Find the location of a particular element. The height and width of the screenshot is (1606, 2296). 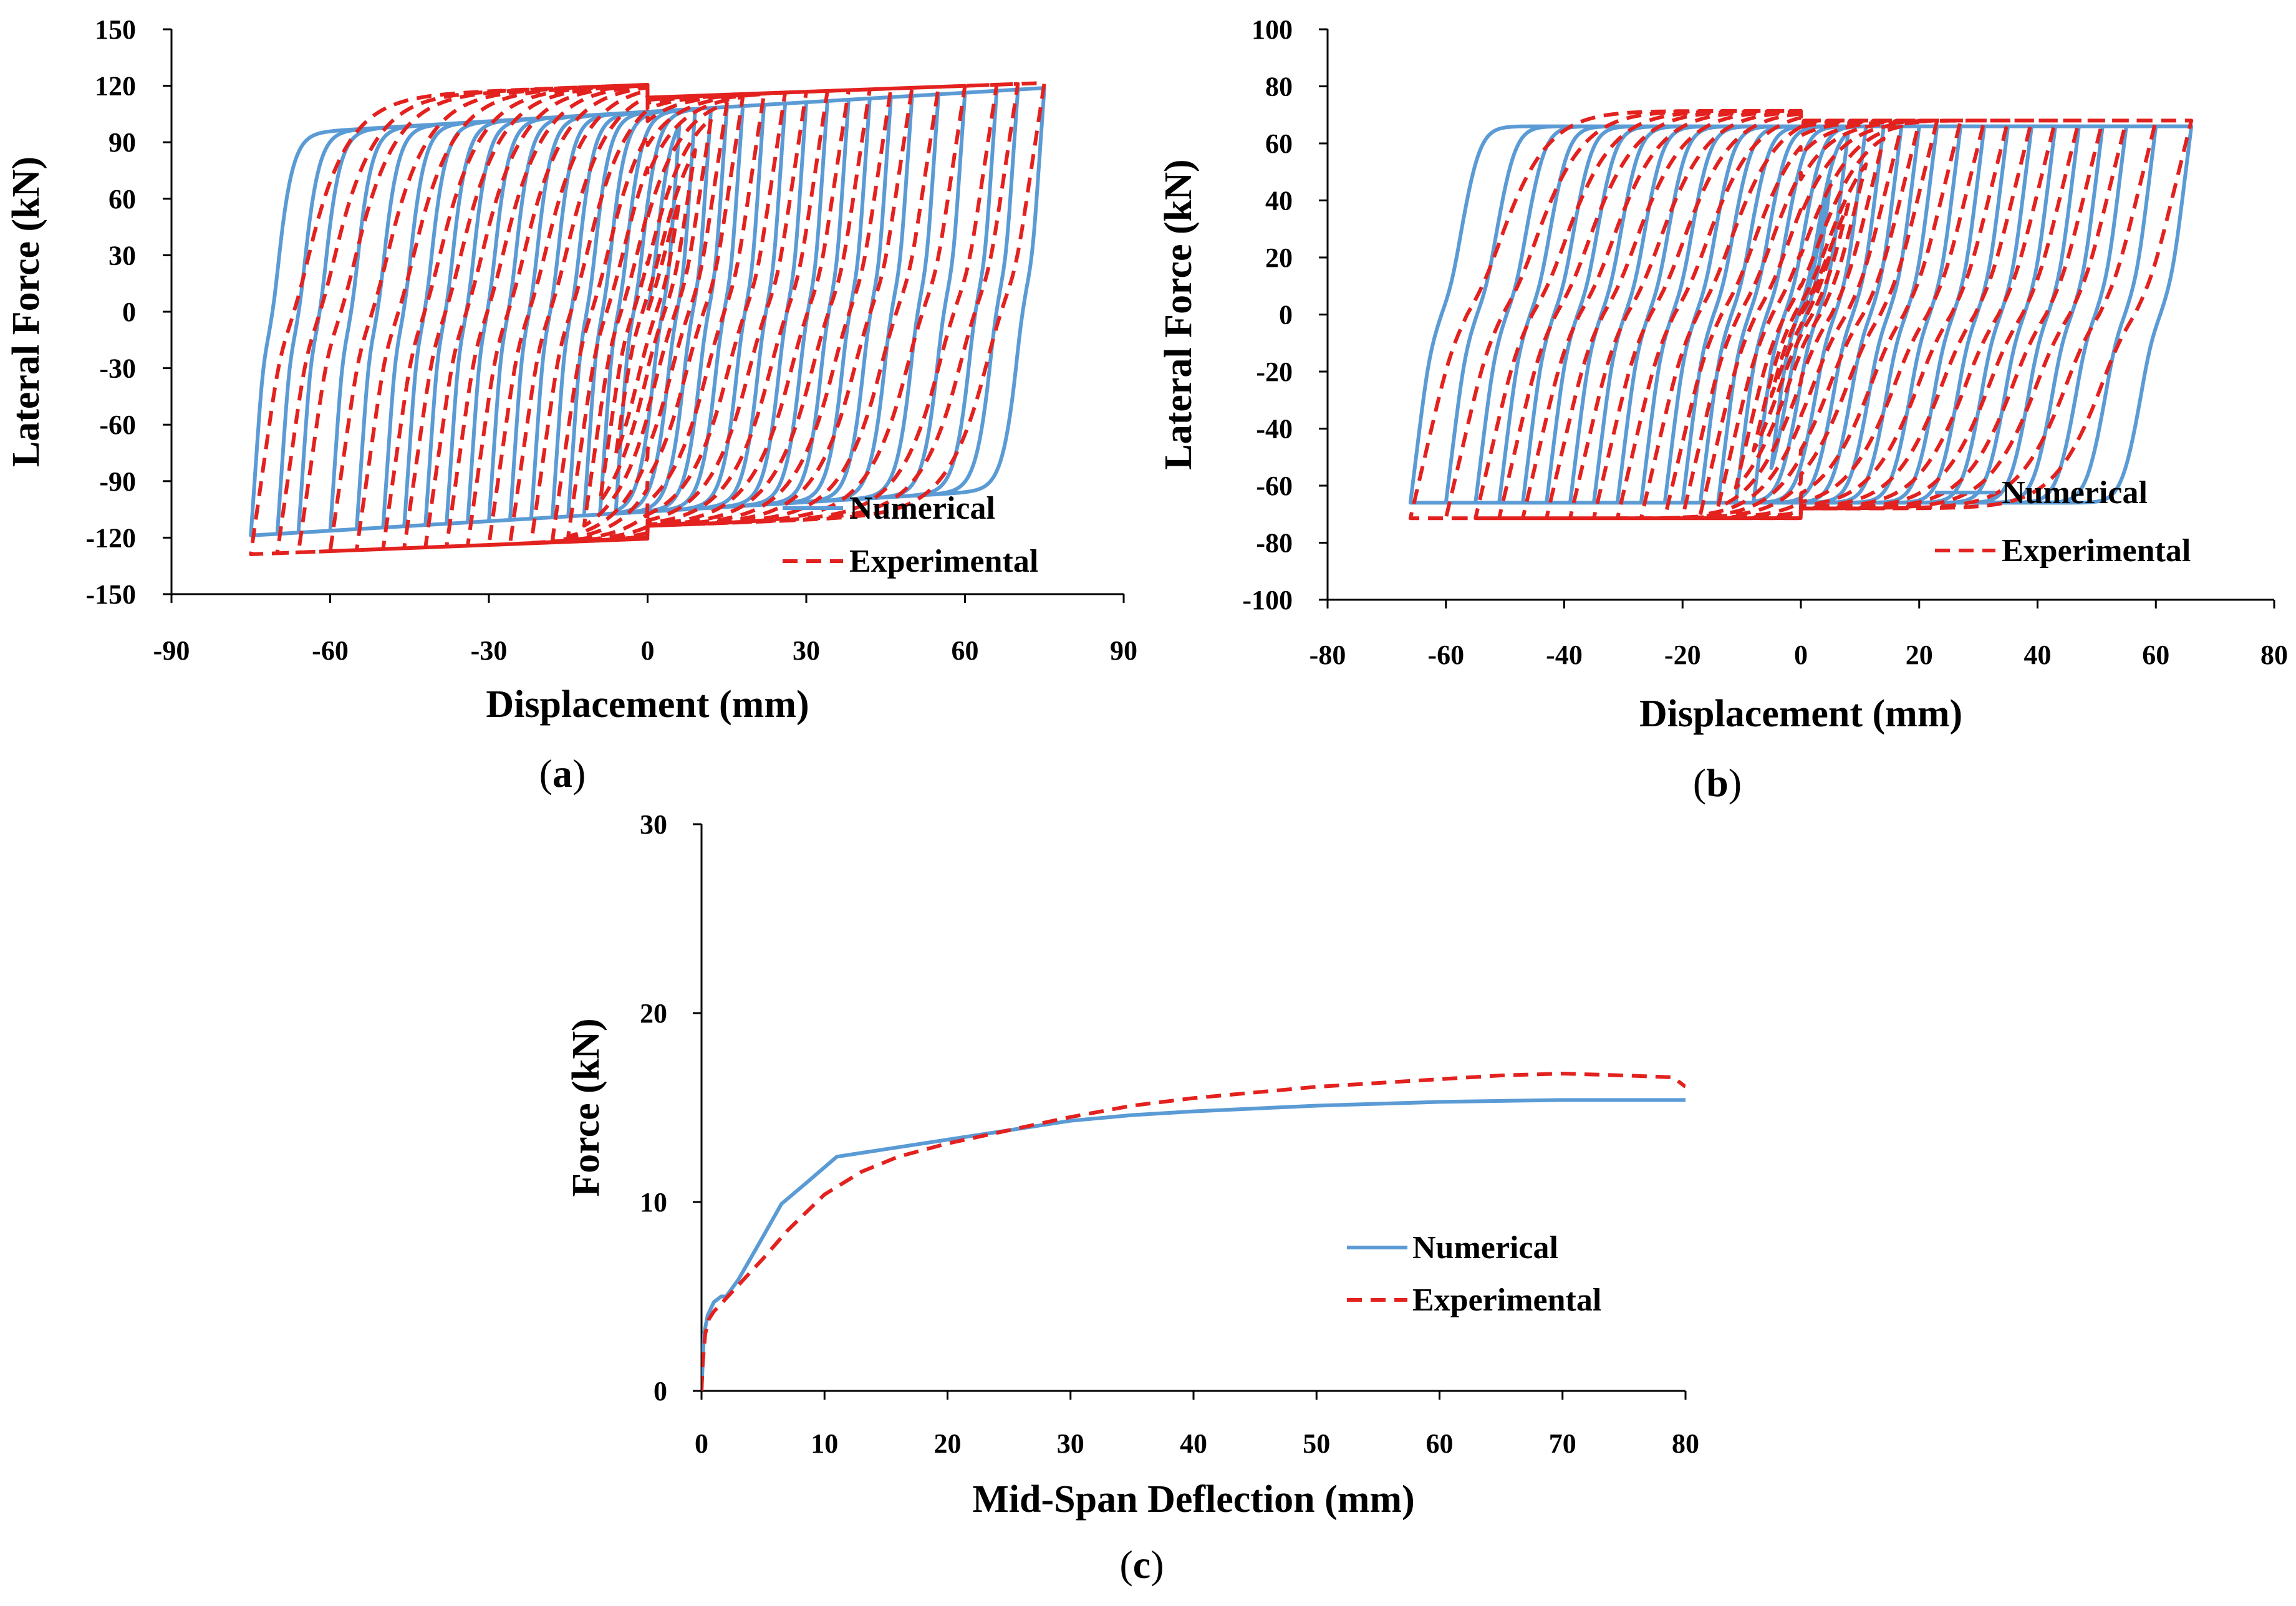

y-tick-label: -40 is located at coordinates (1274, 429).